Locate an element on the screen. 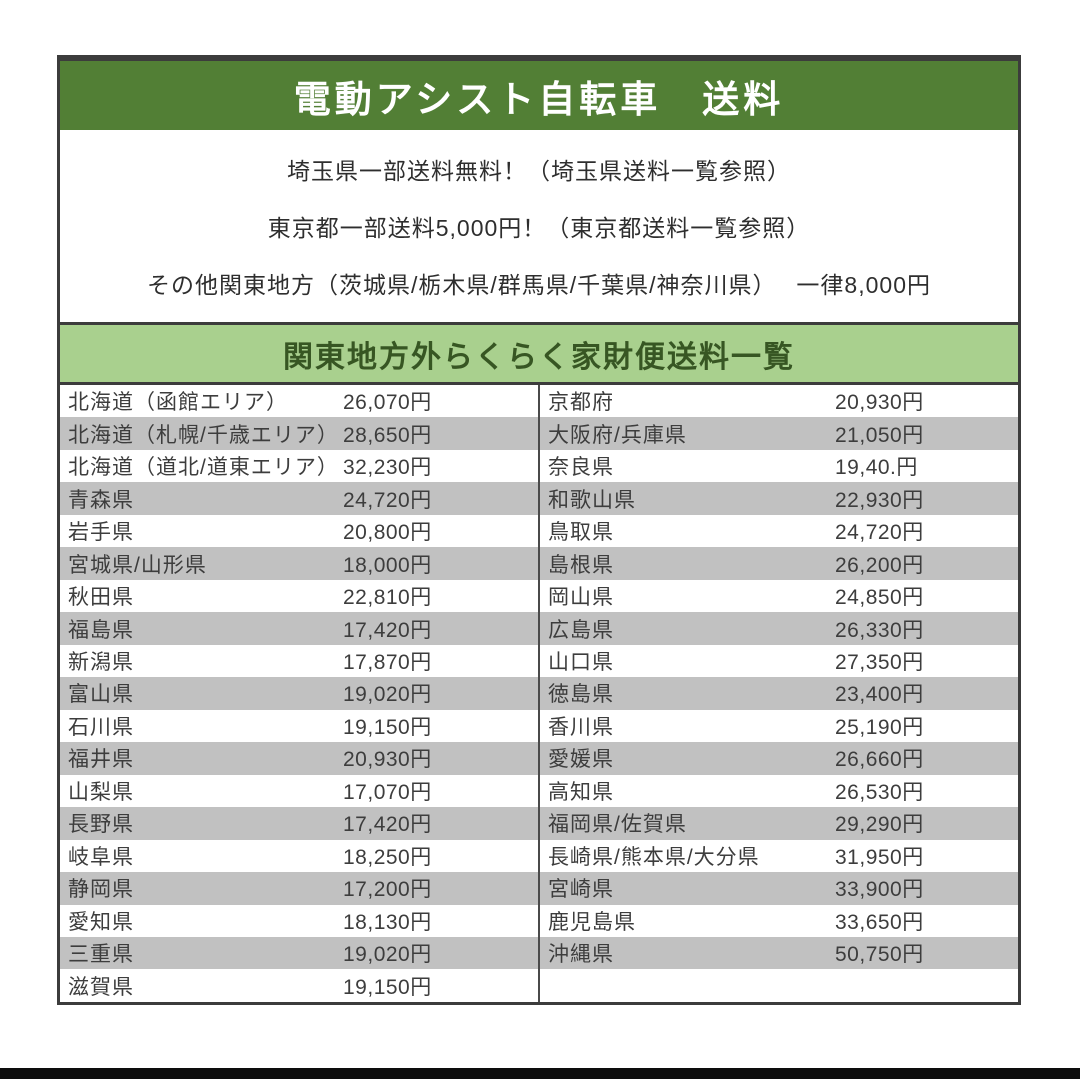  prefecture-name: 長崎県/熊本県/大分県 is located at coordinates (654, 857).